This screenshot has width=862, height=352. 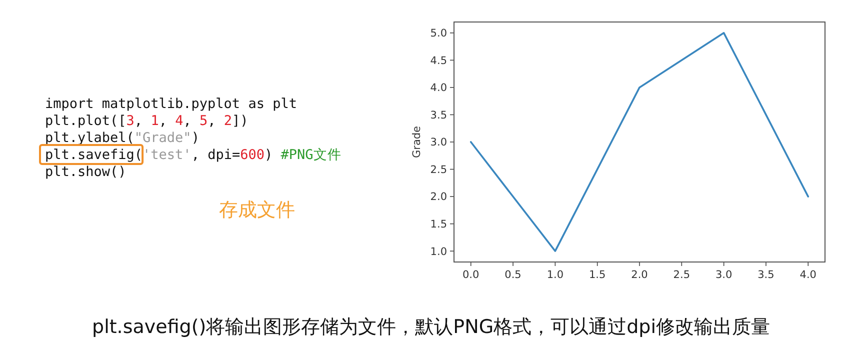 I want to click on text: plt.ylabel("Grade"), so click(x=122, y=138).